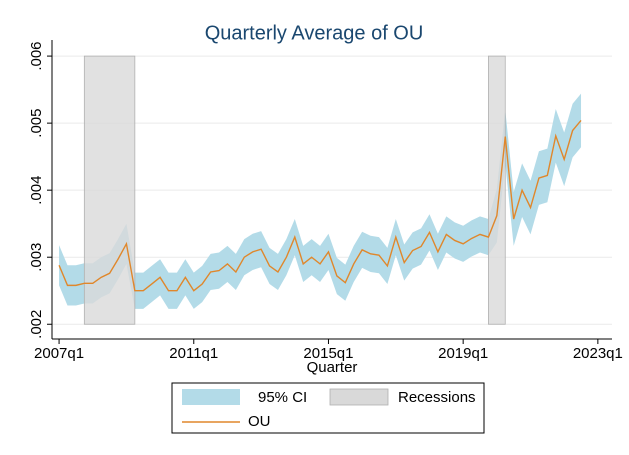  What do you see at coordinates (36, 257) in the screenshot?
I see `y-tick-label: .003` at bounding box center [36, 257].